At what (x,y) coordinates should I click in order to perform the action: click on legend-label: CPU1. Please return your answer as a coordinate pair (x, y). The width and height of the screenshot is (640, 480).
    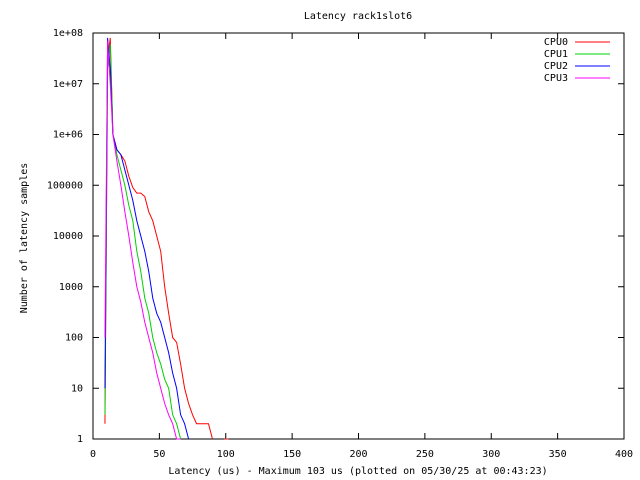
    Looking at the image, I should click on (556, 54).